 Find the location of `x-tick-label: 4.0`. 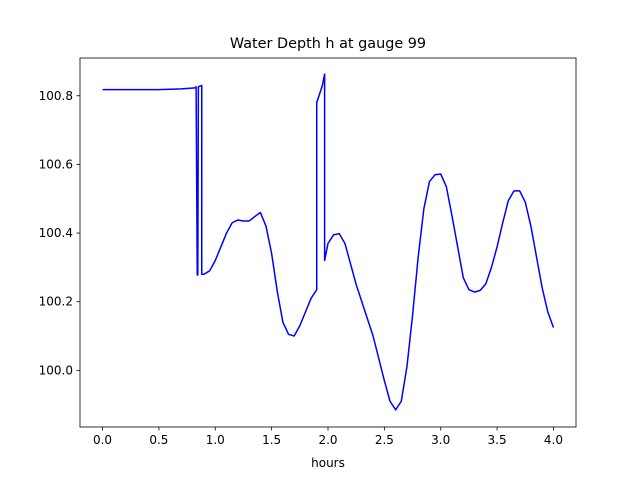

x-tick-label: 4.0 is located at coordinates (553, 440).